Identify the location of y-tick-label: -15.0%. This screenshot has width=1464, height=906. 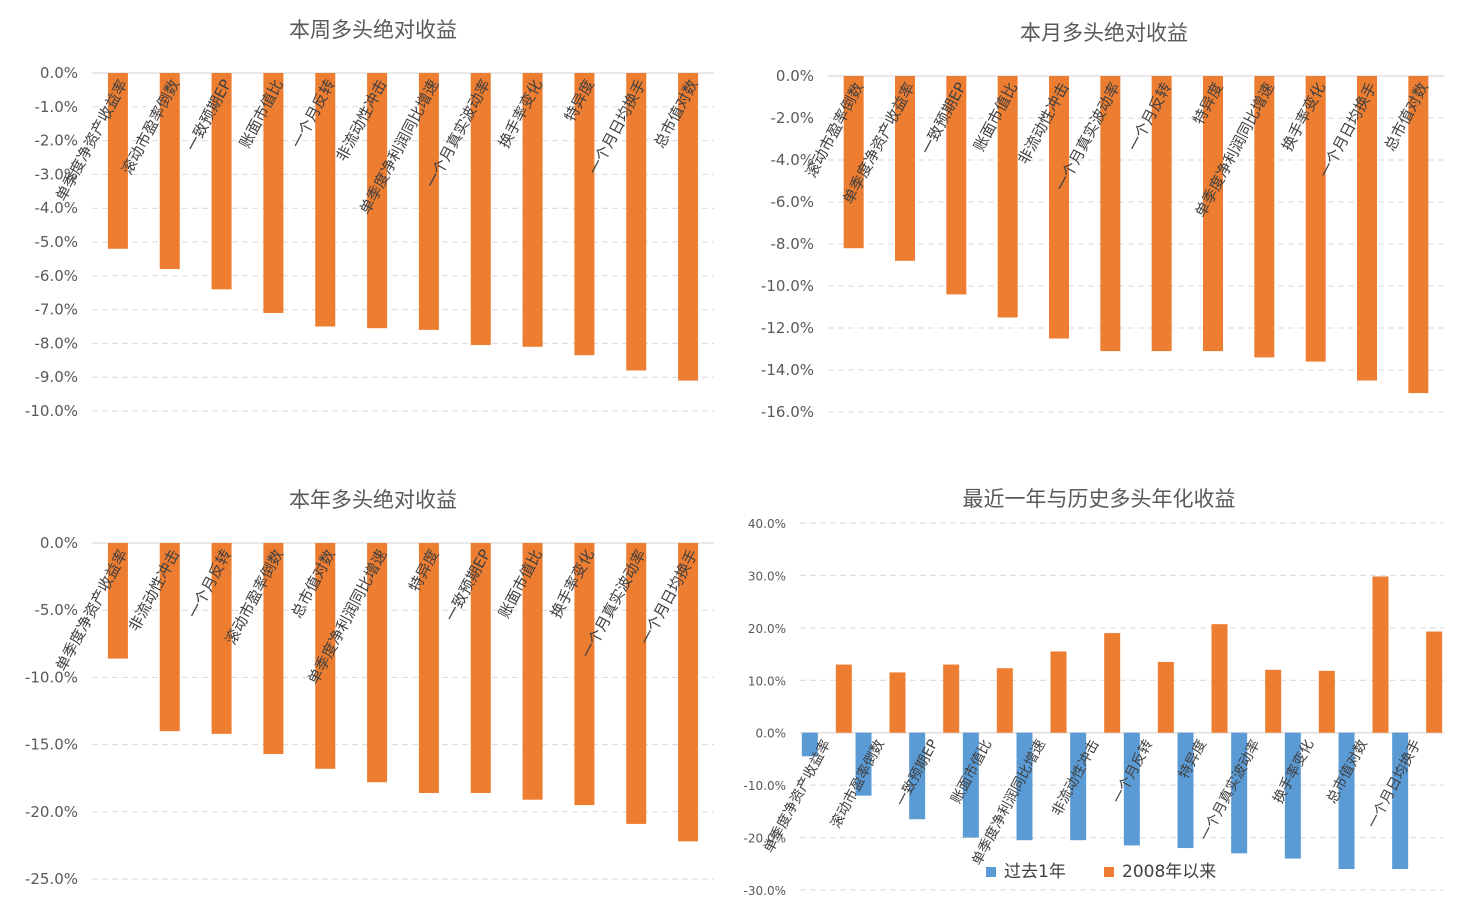
(51, 745).